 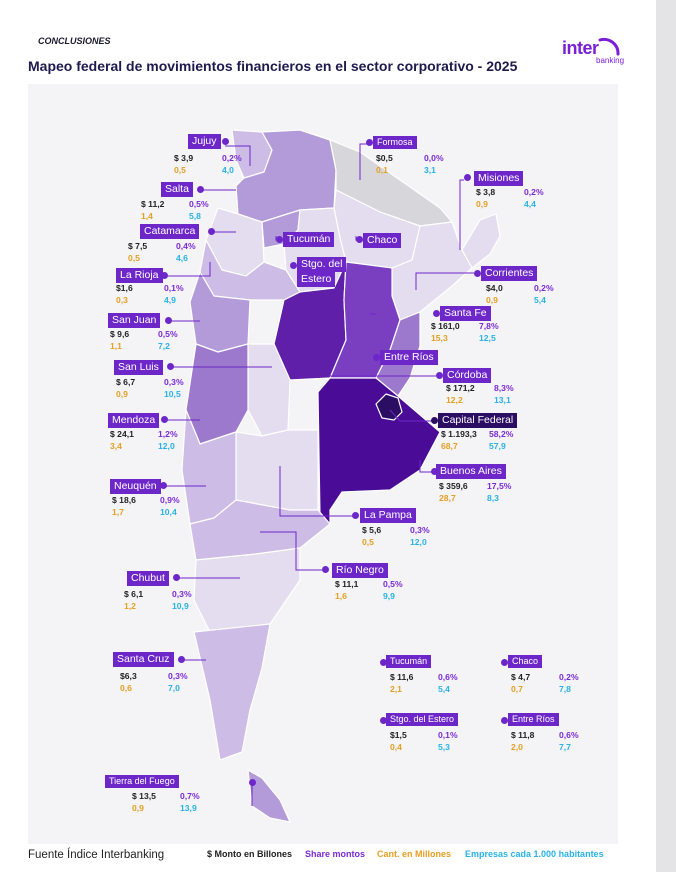 I want to click on empresas-value: 7,0, so click(x=174, y=688).